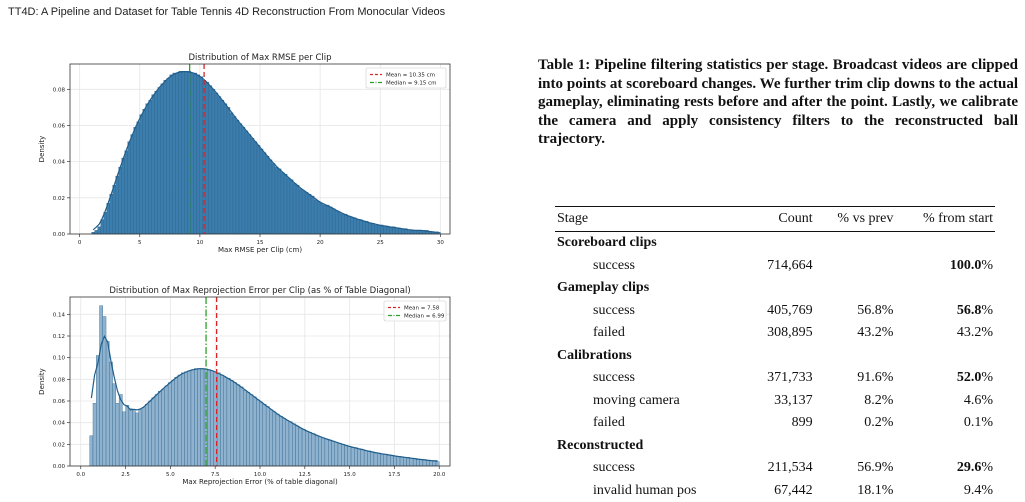 This screenshot has width=1025, height=502. Describe the element at coordinates (59, 359) in the screenshot. I see `y-tick-label: 0.10` at that location.